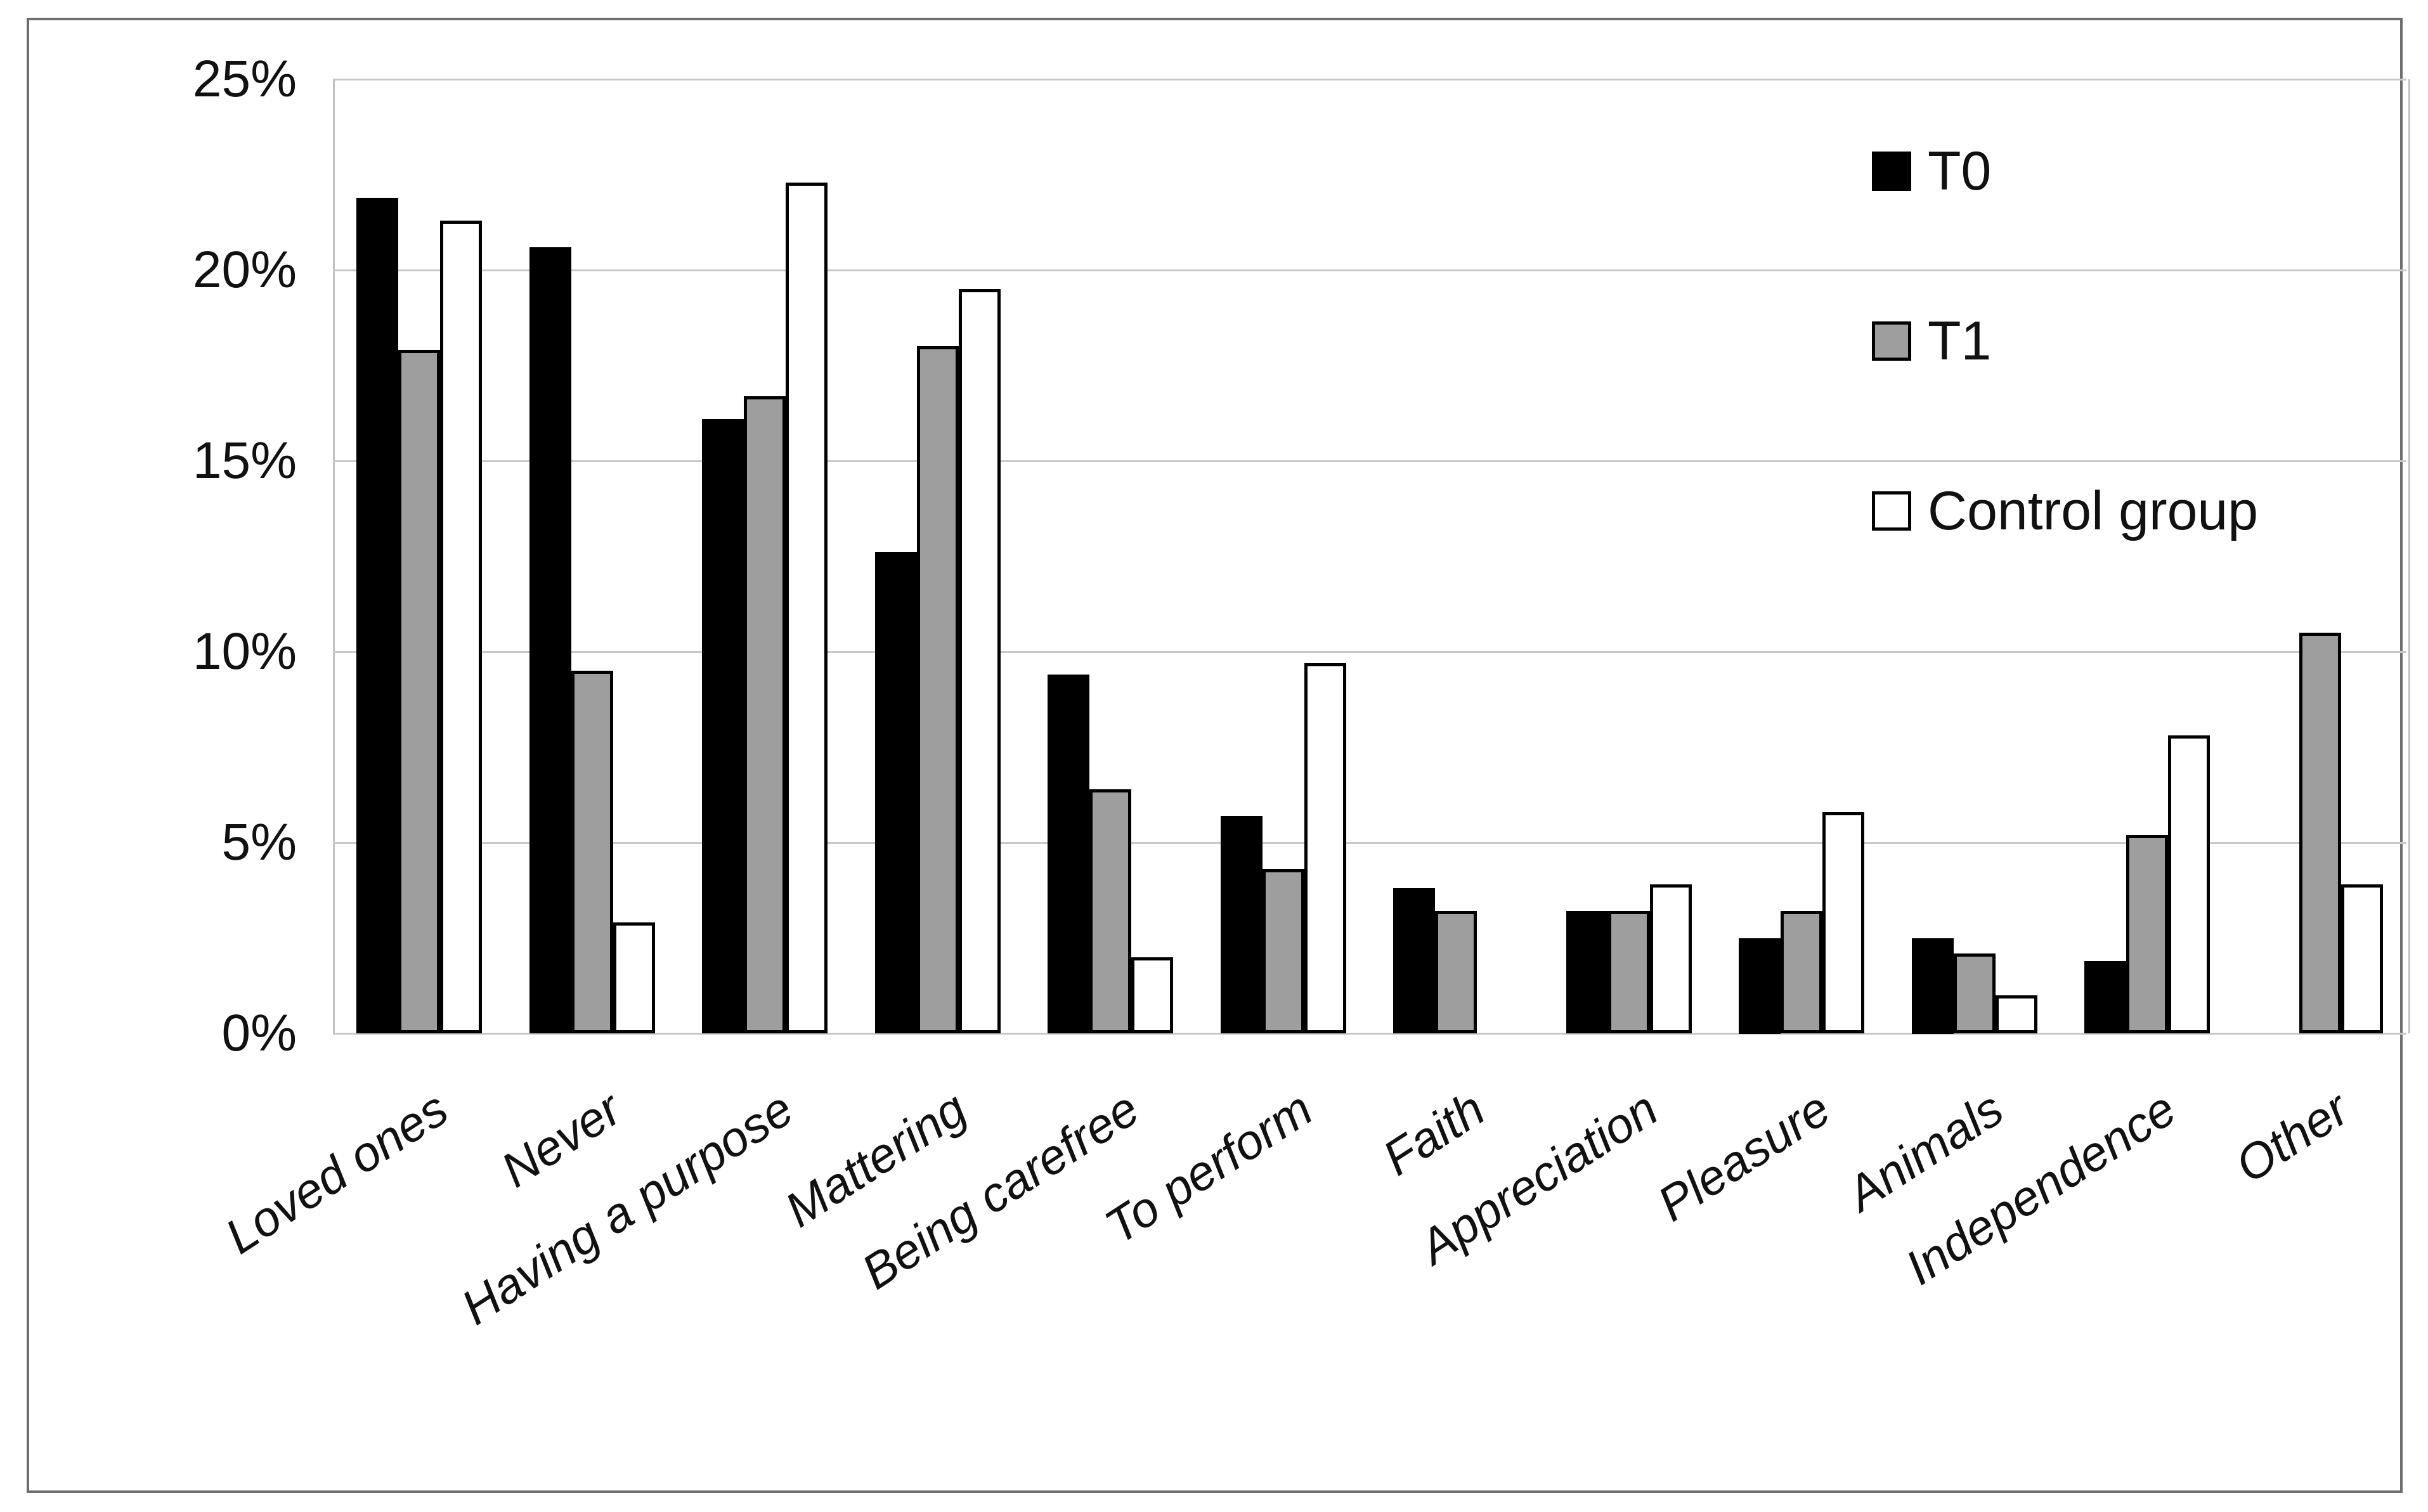 The image size is (2428, 1512). What do you see at coordinates (807, 608) in the screenshot?
I see `bar-control-group-having-a-purpose` at bounding box center [807, 608].